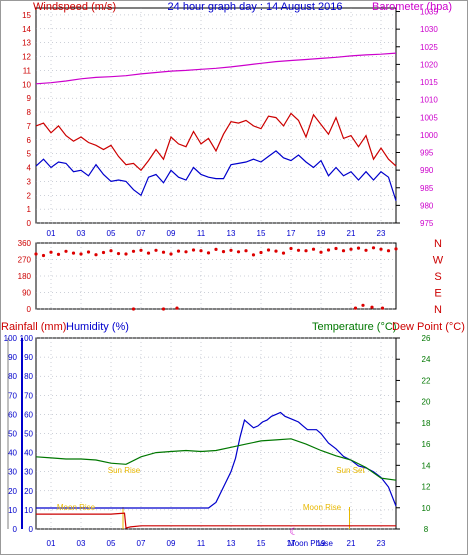  I want to click on x-tick-label: 05, so click(111, 233).